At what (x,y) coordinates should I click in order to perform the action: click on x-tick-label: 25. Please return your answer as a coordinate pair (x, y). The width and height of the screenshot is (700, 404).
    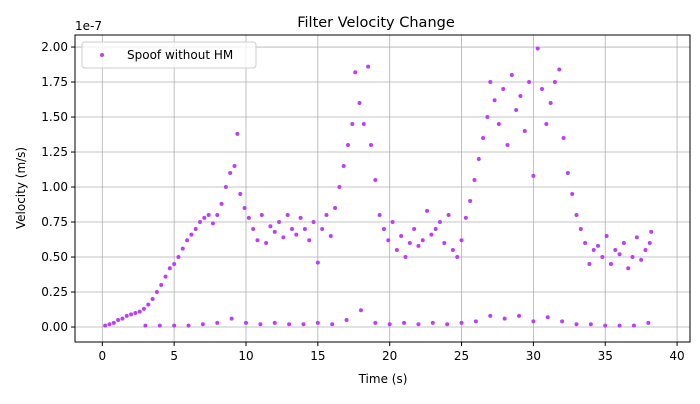
    Looking at the image, I should click on (461, 356).